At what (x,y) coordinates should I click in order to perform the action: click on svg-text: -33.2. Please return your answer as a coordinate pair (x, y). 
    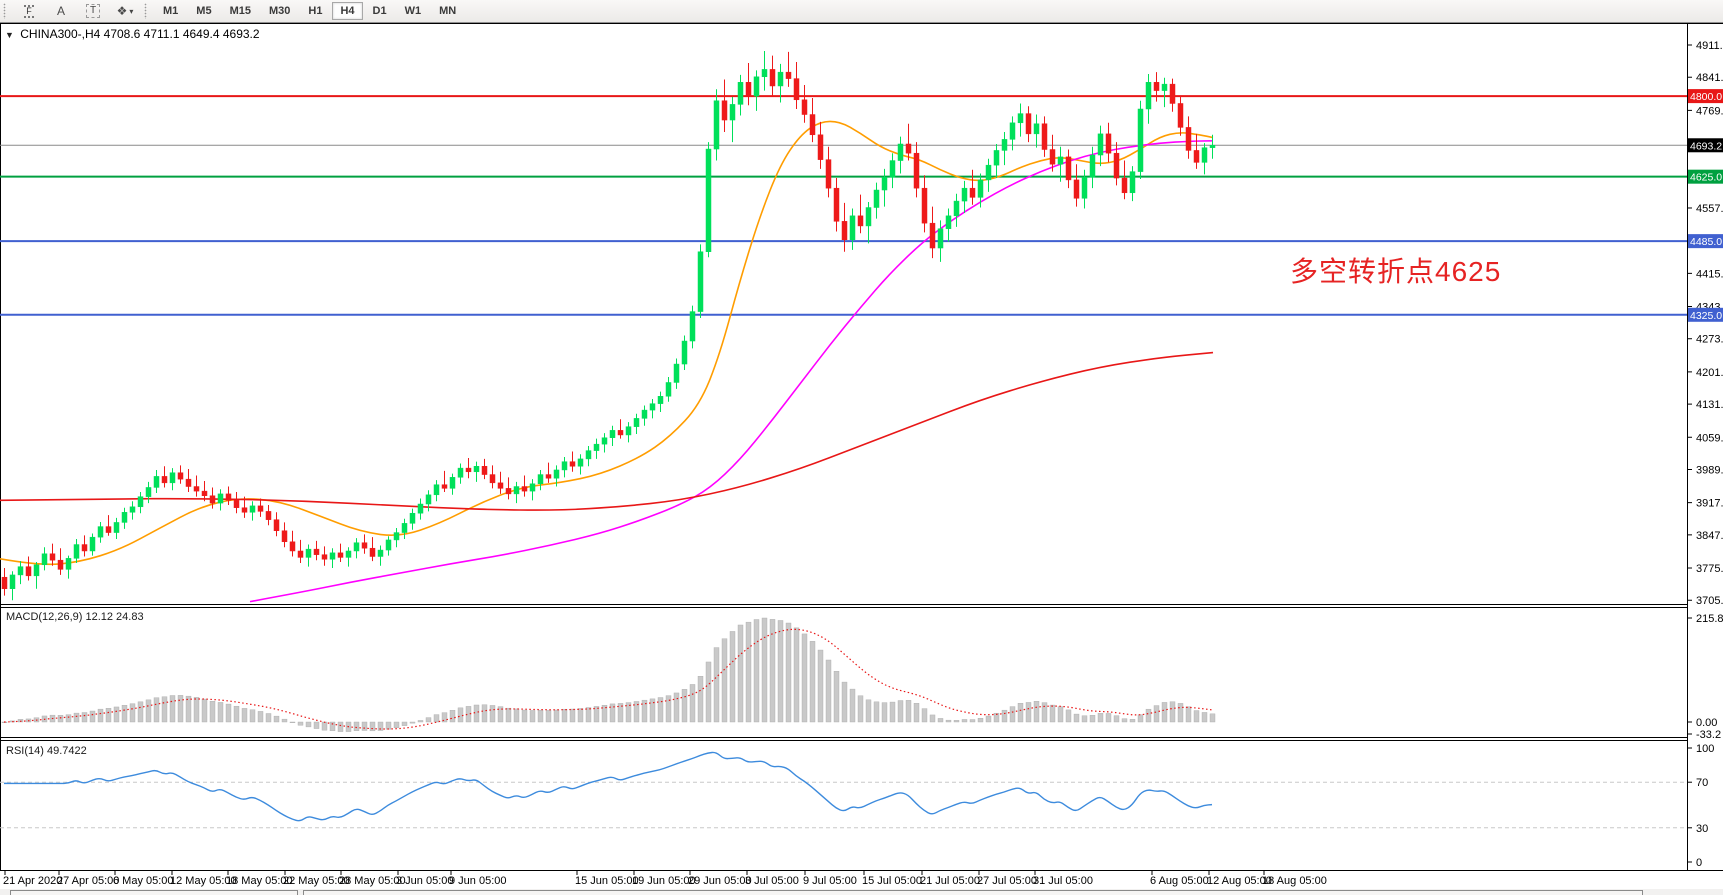
    Looking at the image, I should click on (1708, 735).